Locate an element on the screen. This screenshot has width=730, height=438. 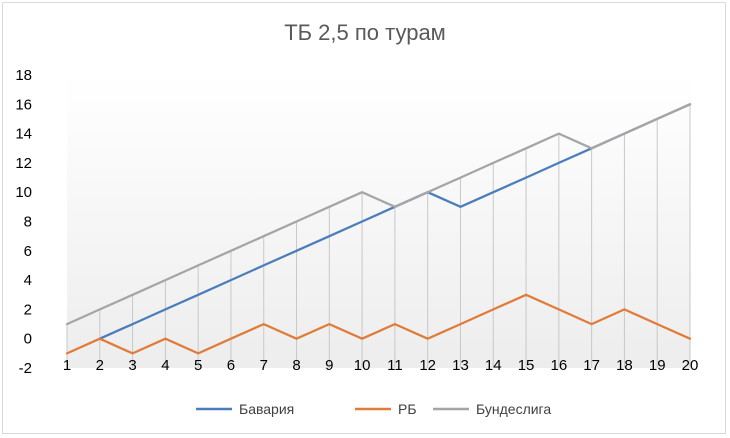
x-tick-label: 10 is located at coordinates (362, 365).